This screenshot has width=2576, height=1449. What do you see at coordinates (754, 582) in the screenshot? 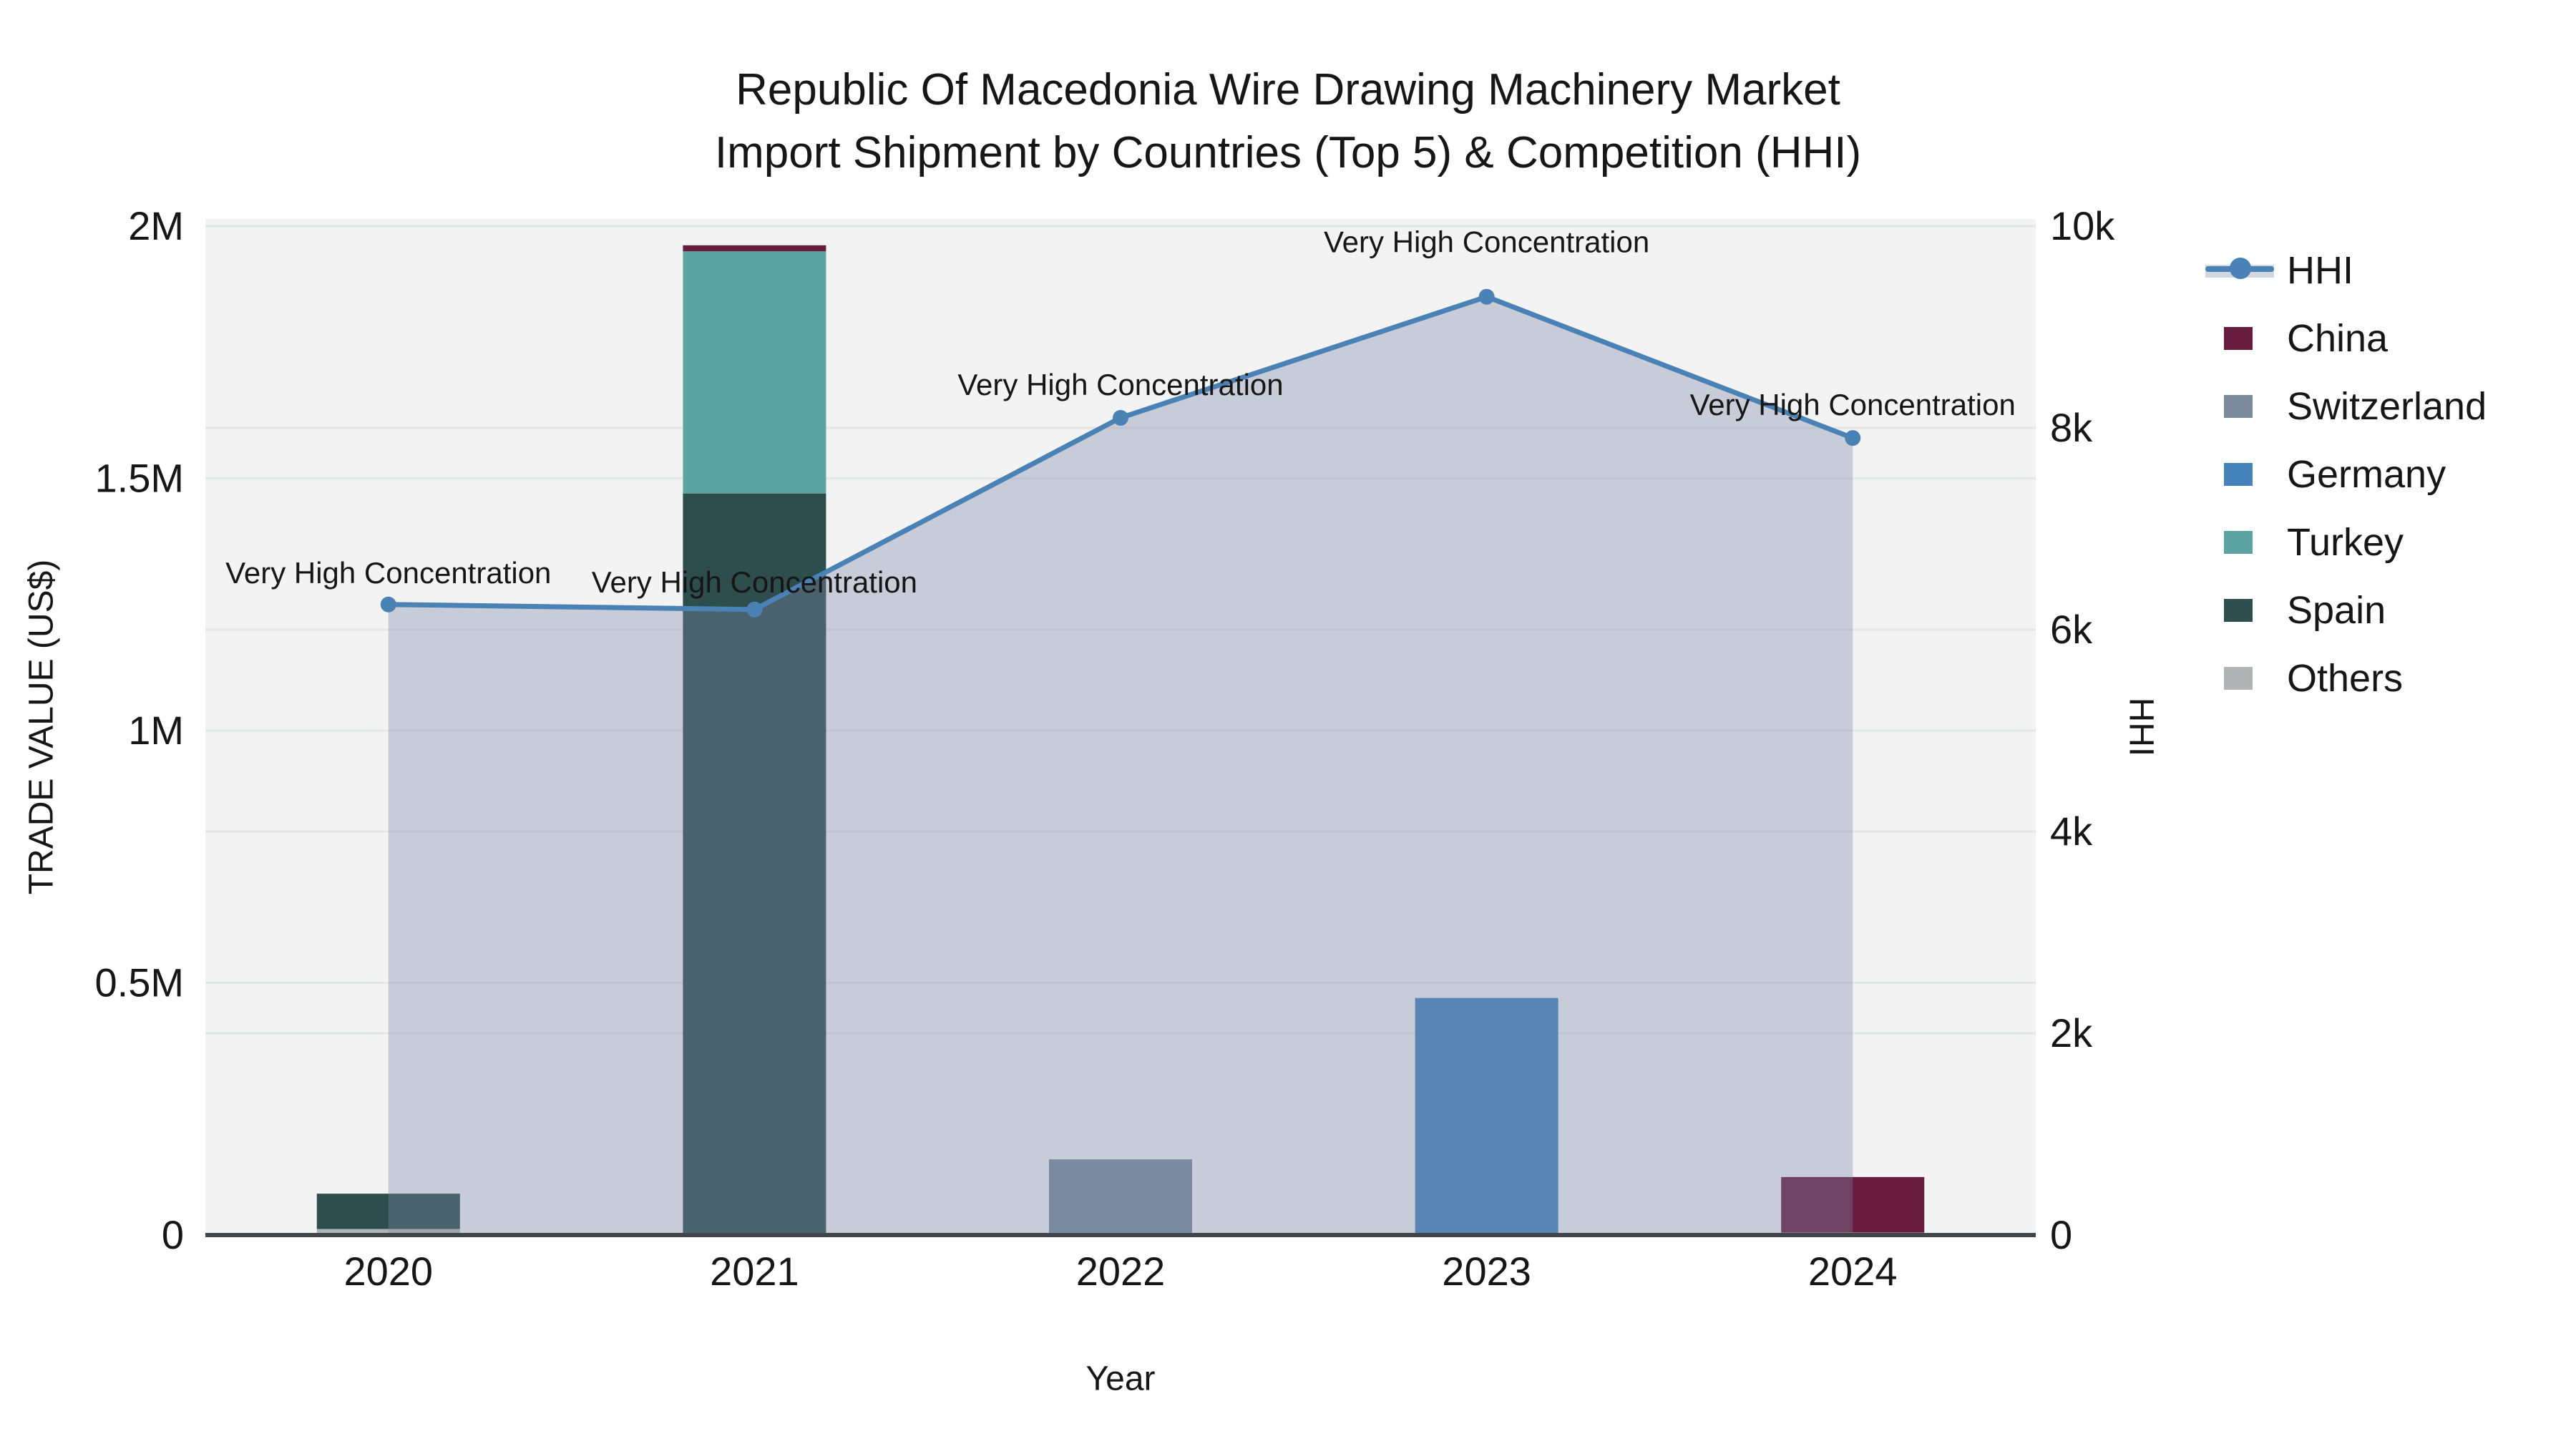
I see `annotation-2021: Very High Concentration` at bounding box center [754, 582].